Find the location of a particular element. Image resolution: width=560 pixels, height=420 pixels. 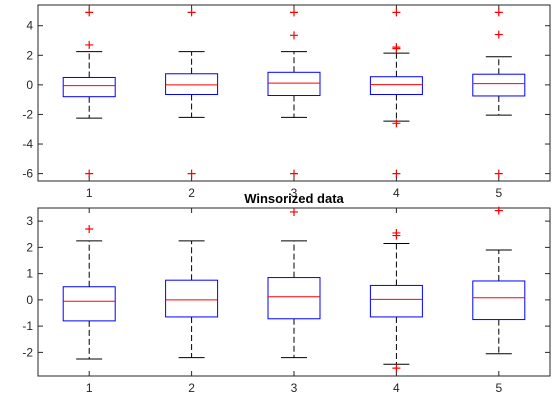

top-xtick-label: 1 is located at coordinates (89, 193).